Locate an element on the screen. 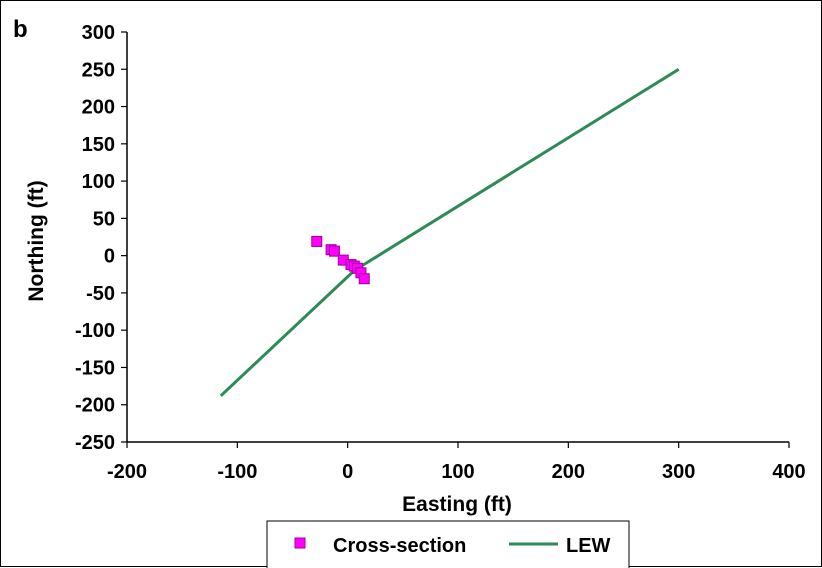  y-tick-label: 50 is located at coordinates (104, 219).